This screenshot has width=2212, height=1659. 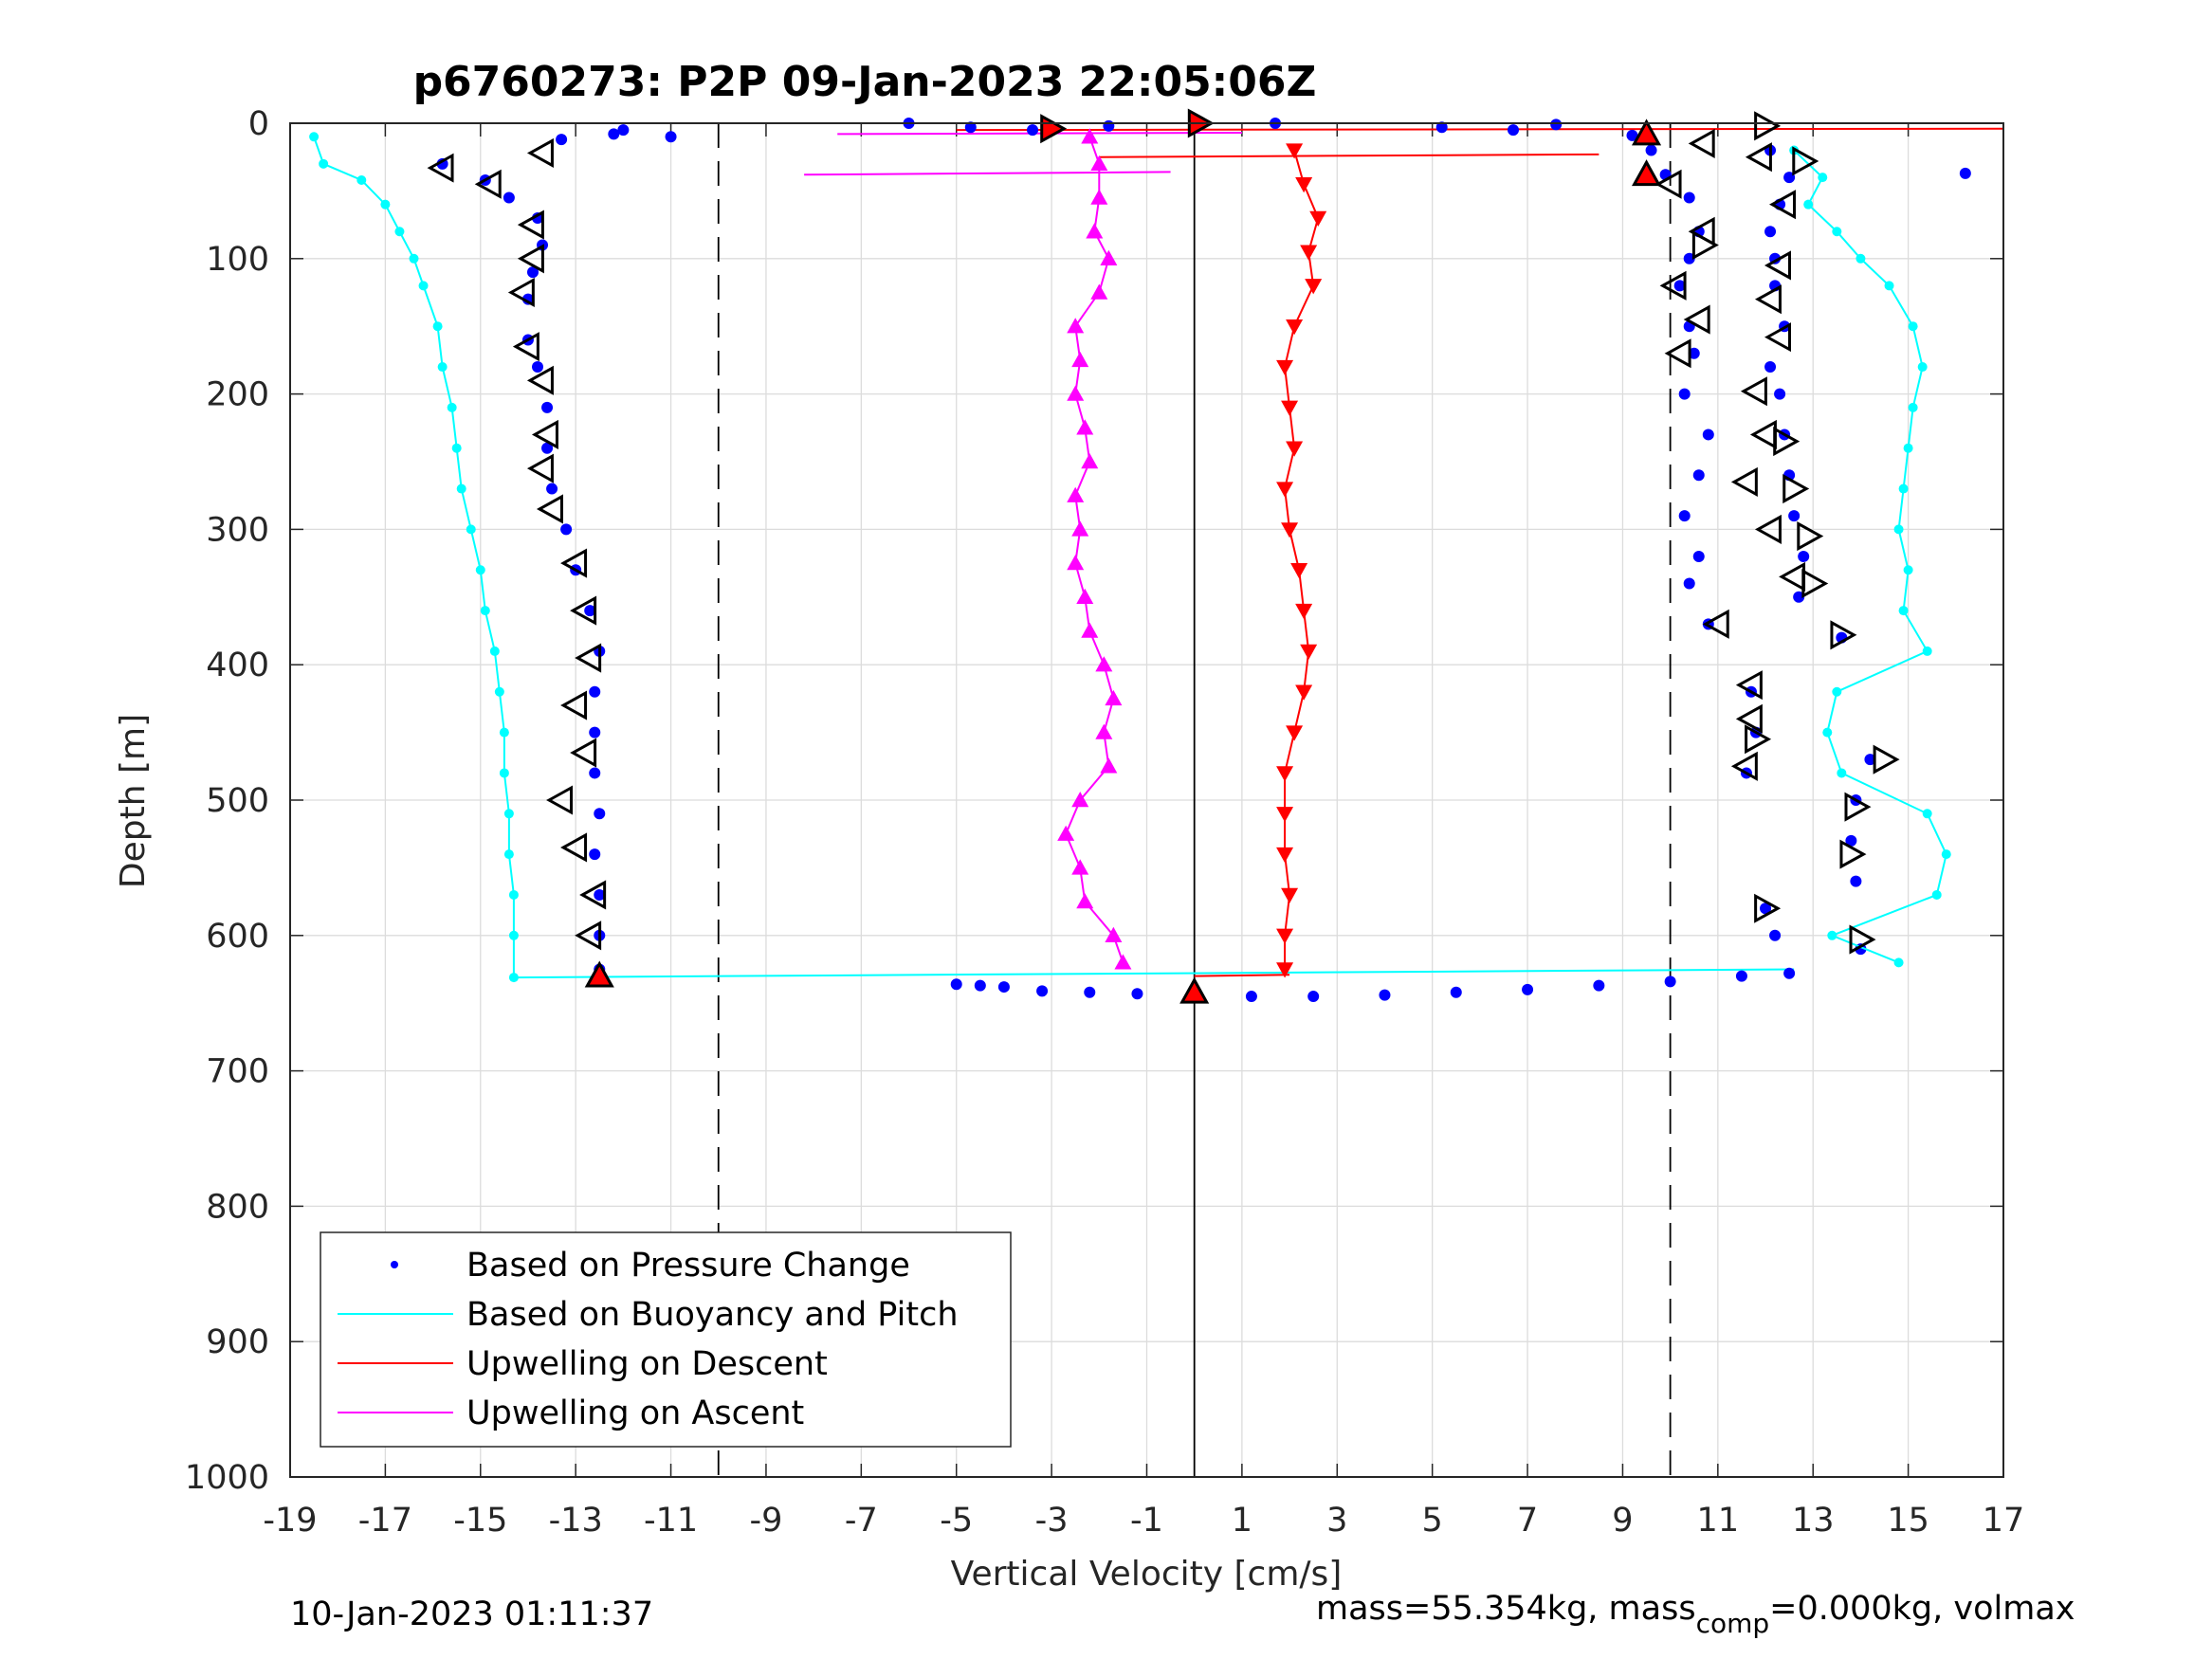 I want to click on x-tick-label: 9, so click(x=1622, y=1521).